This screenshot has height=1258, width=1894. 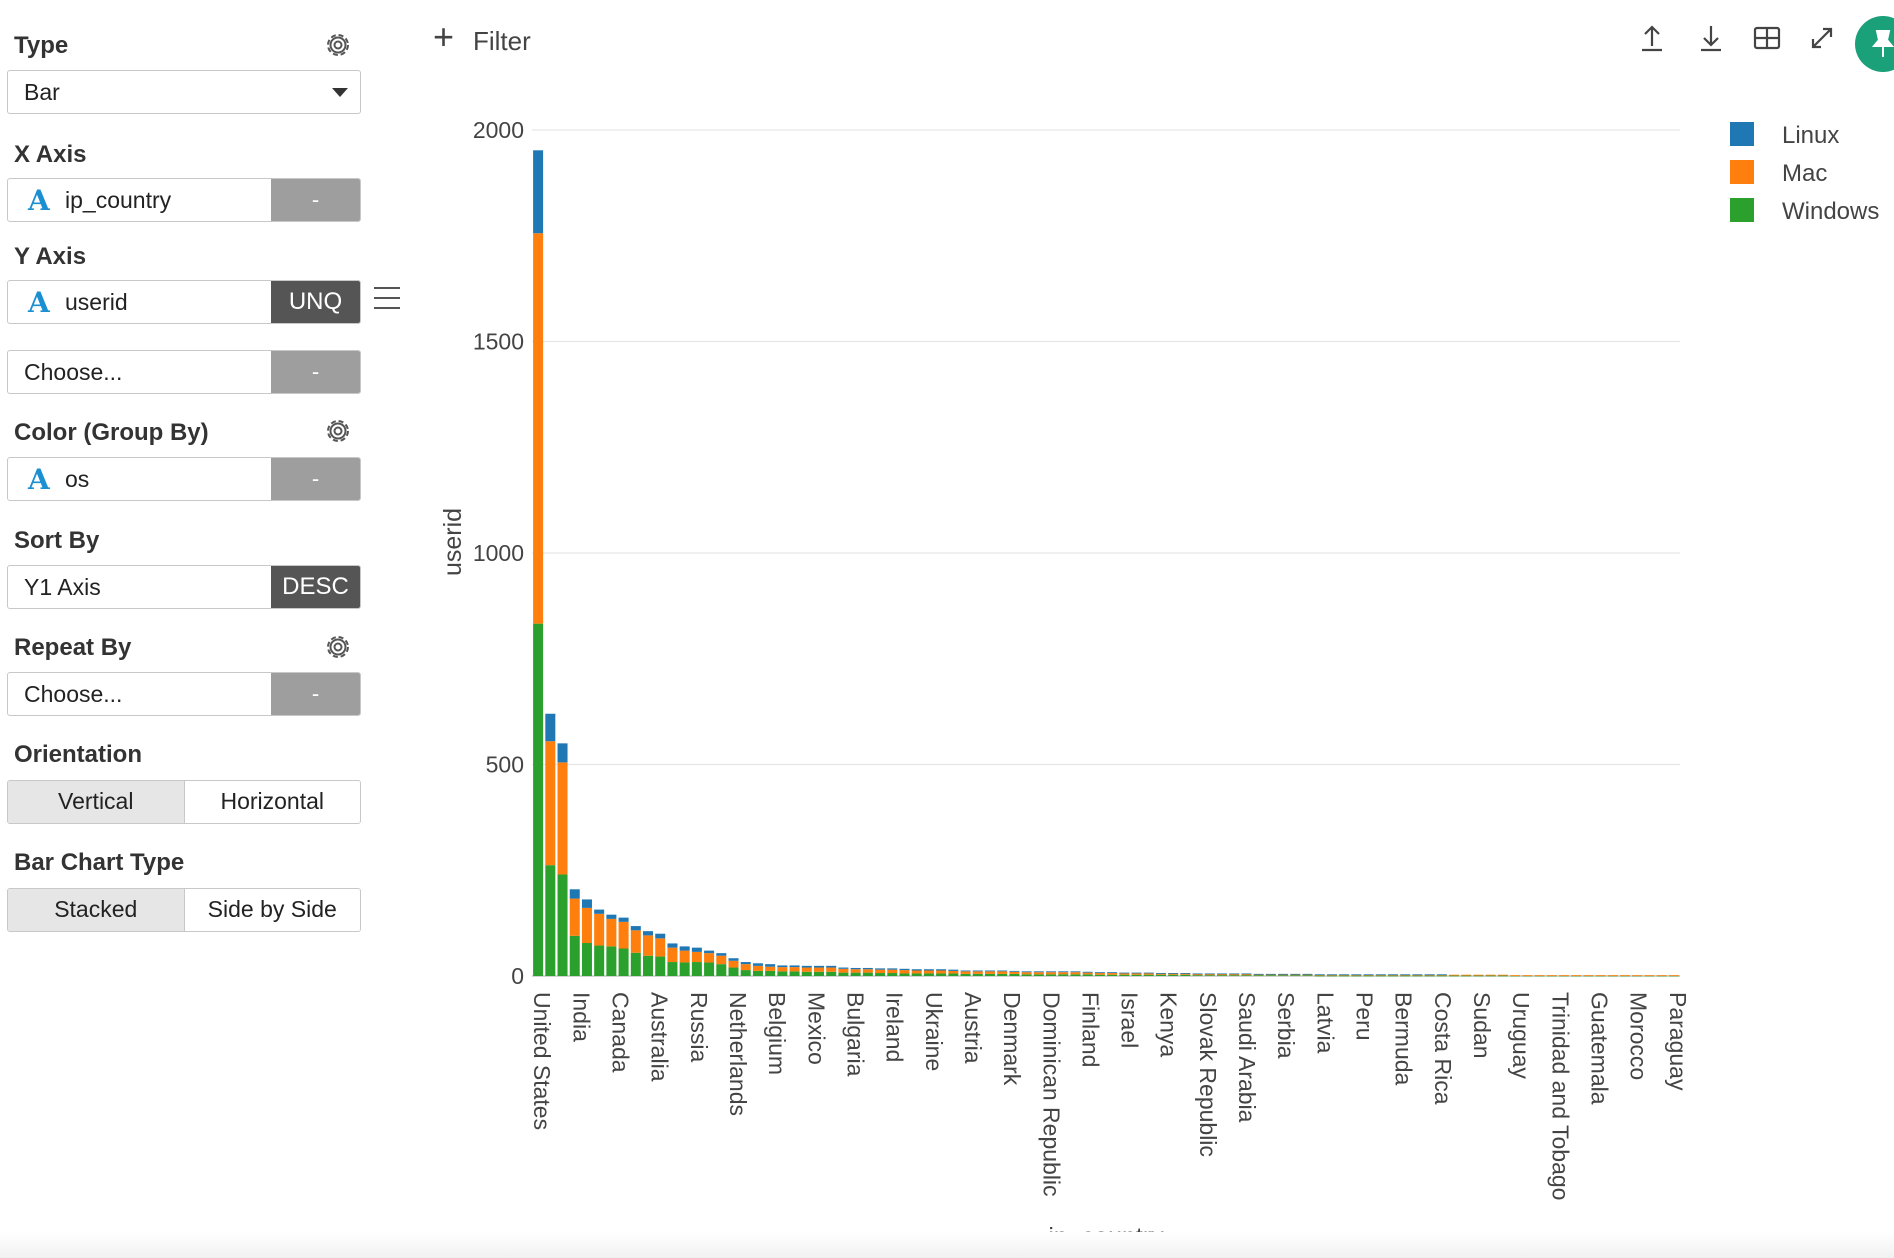 I want to click on repeat-function-button: -, so click(x=315, y=694).